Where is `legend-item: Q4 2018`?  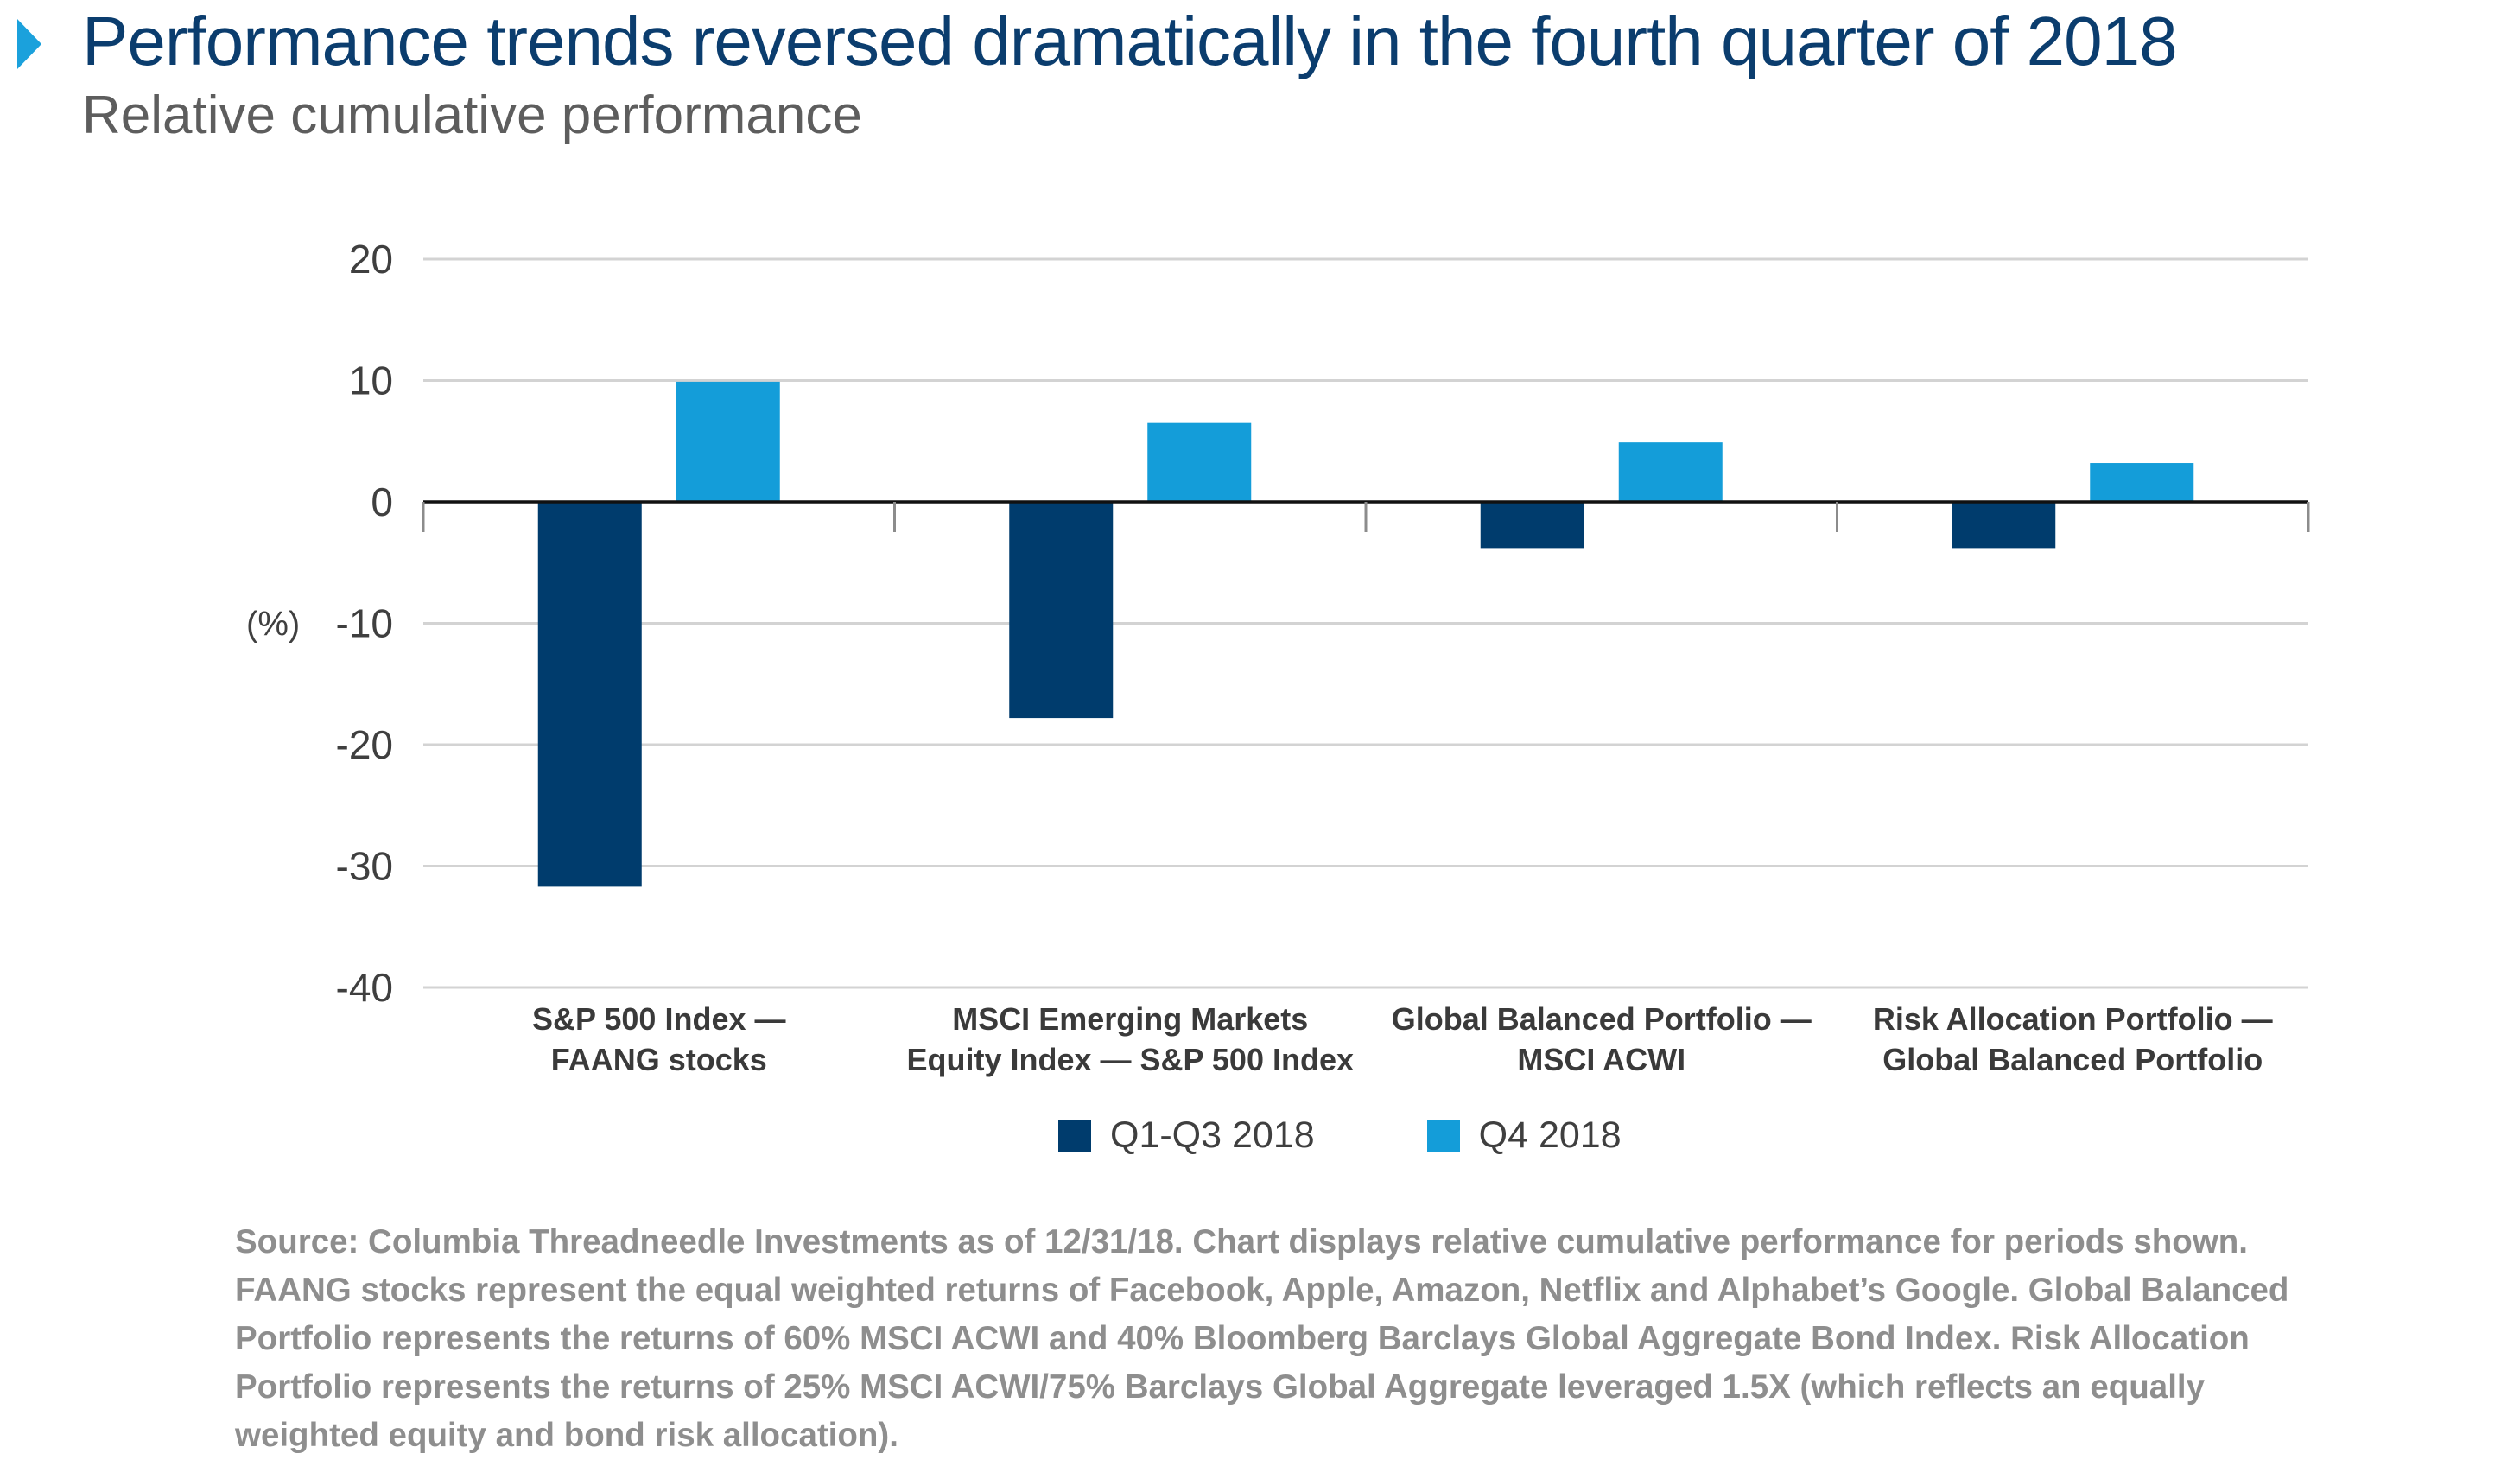
legend-item: Q4 2018 is located at coordinates (1524, 1135).